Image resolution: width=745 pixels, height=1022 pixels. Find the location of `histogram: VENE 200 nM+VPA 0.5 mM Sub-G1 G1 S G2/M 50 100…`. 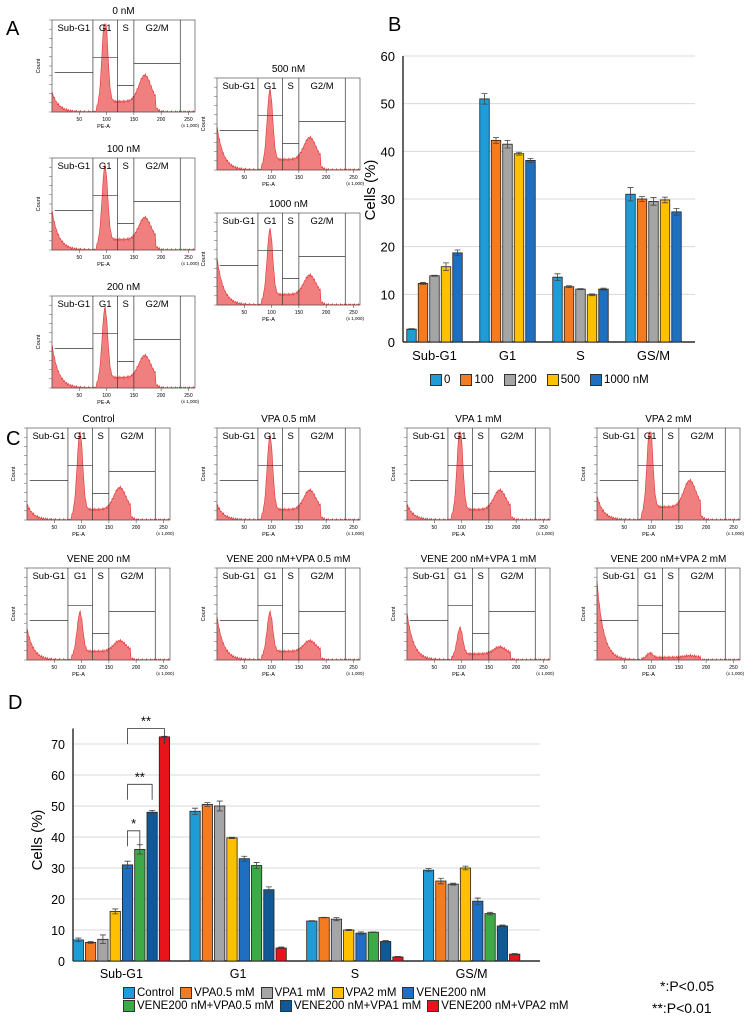

histogram: VENE 200 nM+VPA 0.5 mM Sub-G1 G1 S G2/M 50 100… is located at coordinates (282, 616).